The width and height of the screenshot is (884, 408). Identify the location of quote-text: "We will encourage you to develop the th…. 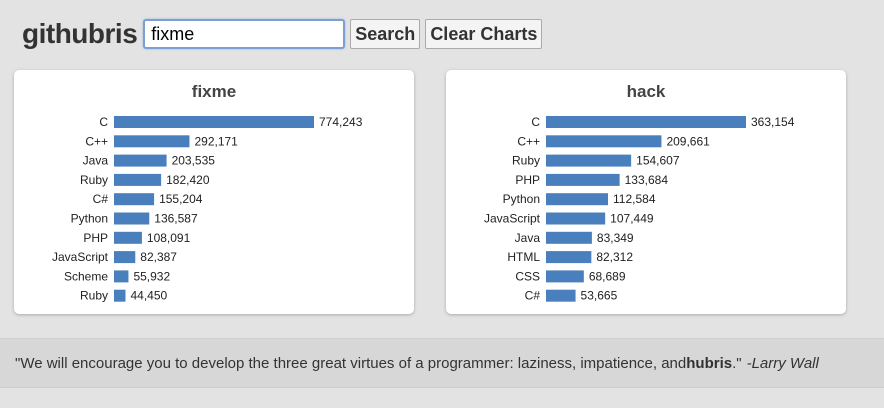
(351, 363).